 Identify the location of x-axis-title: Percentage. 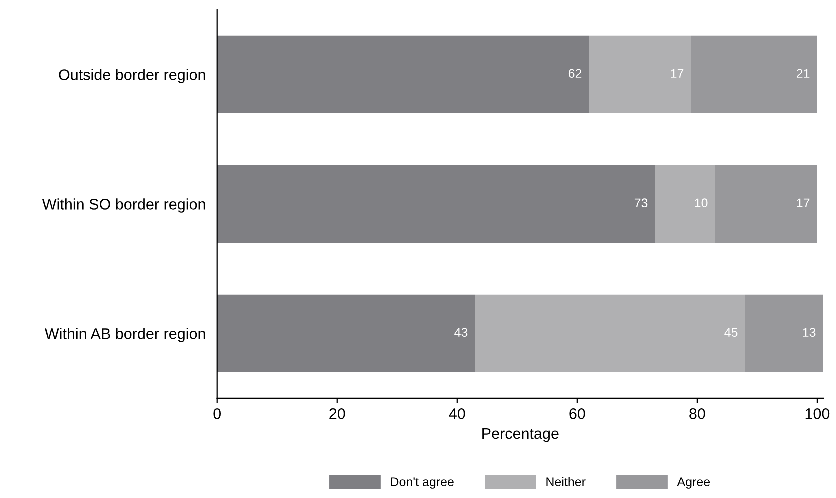
(520, 435).